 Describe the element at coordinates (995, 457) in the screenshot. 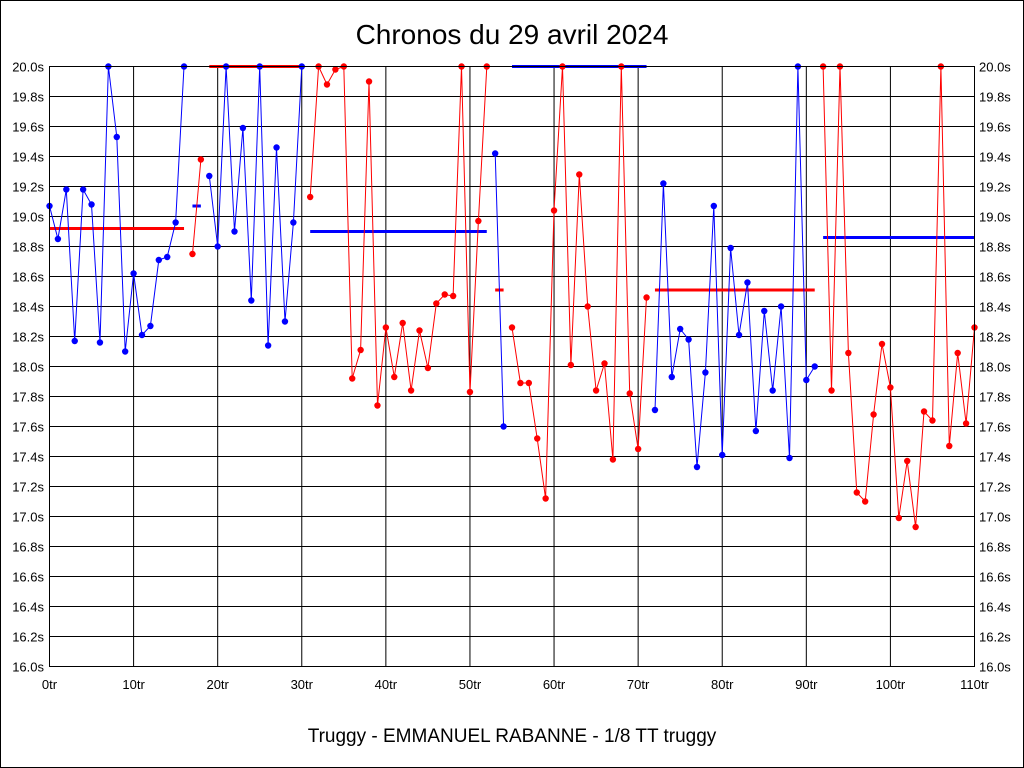

I see `y-tick-label-right: 17.4s` at that location.